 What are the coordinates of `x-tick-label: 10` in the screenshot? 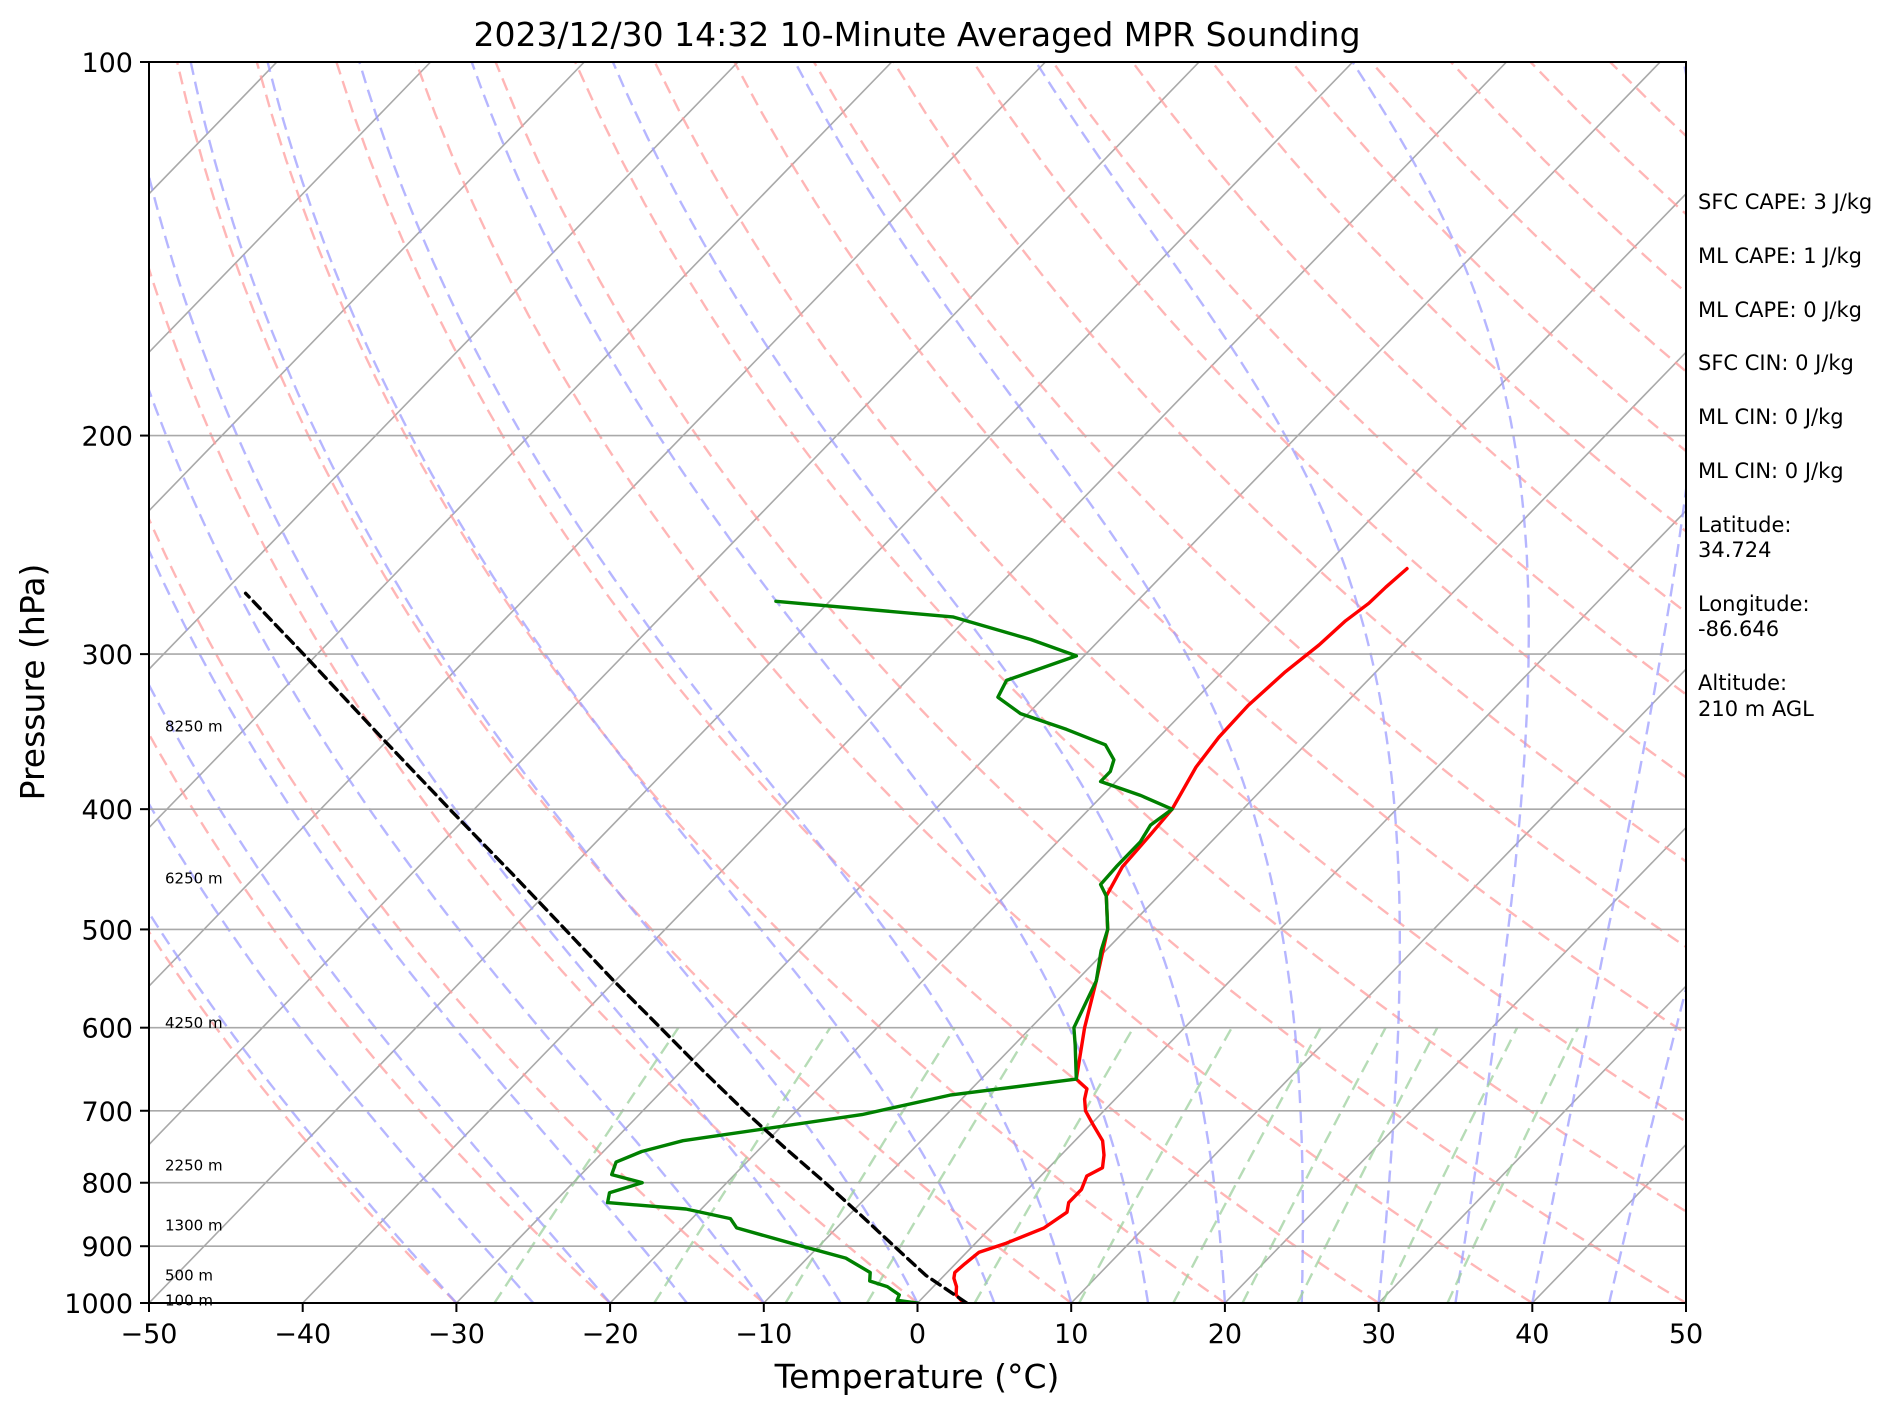 It's located at (1071, 1334).